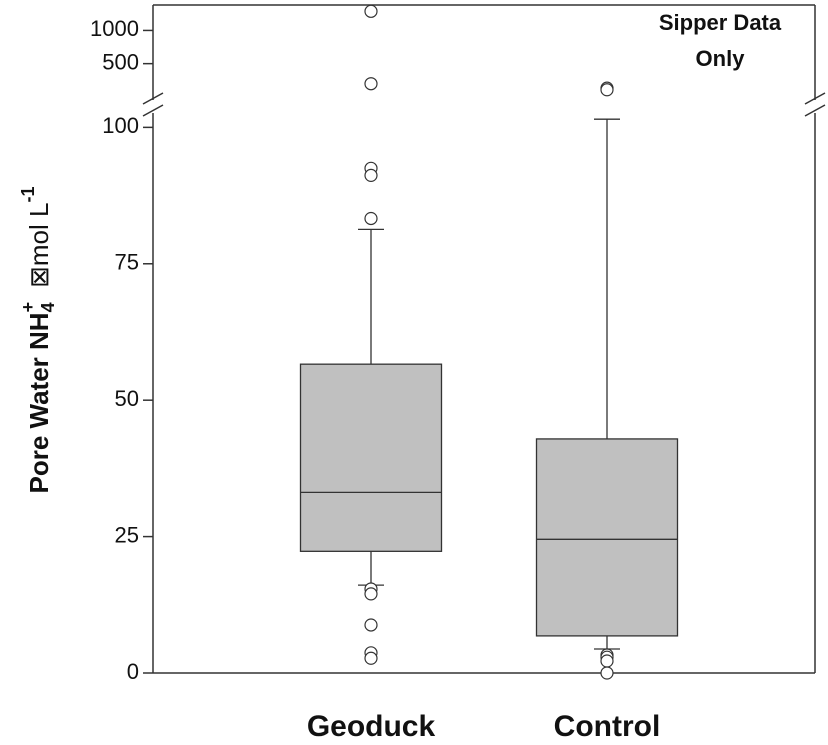  Describe the element at coordinates (120, 125) in the screenshot. I see `y-tick-label: 100` at that location.